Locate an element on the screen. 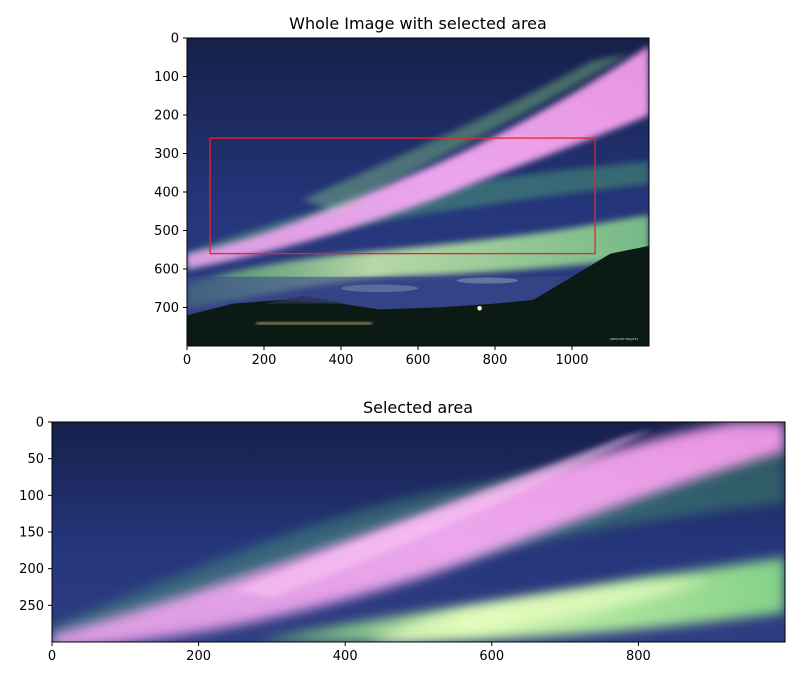 Image resolution: width=800 pixels, height=700 pixels. top-x-tick-label: 400 is located at coordinates (341, 360).